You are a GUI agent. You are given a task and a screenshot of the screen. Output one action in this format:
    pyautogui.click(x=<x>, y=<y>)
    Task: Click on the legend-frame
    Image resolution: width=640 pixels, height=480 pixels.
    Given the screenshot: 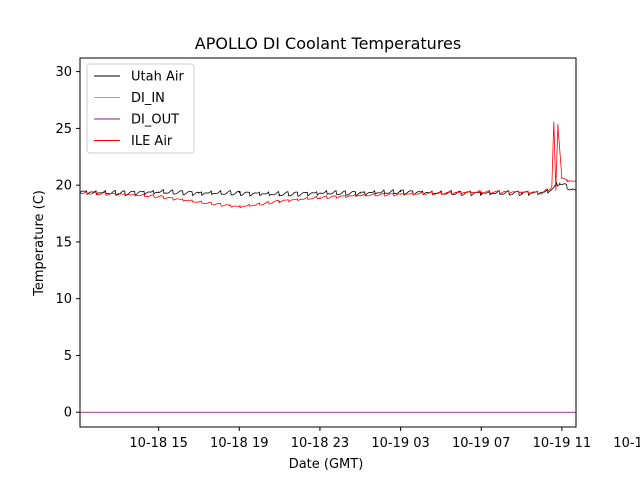 What is the action you would take?
    pyautogui.click(x=140, y=108)
    